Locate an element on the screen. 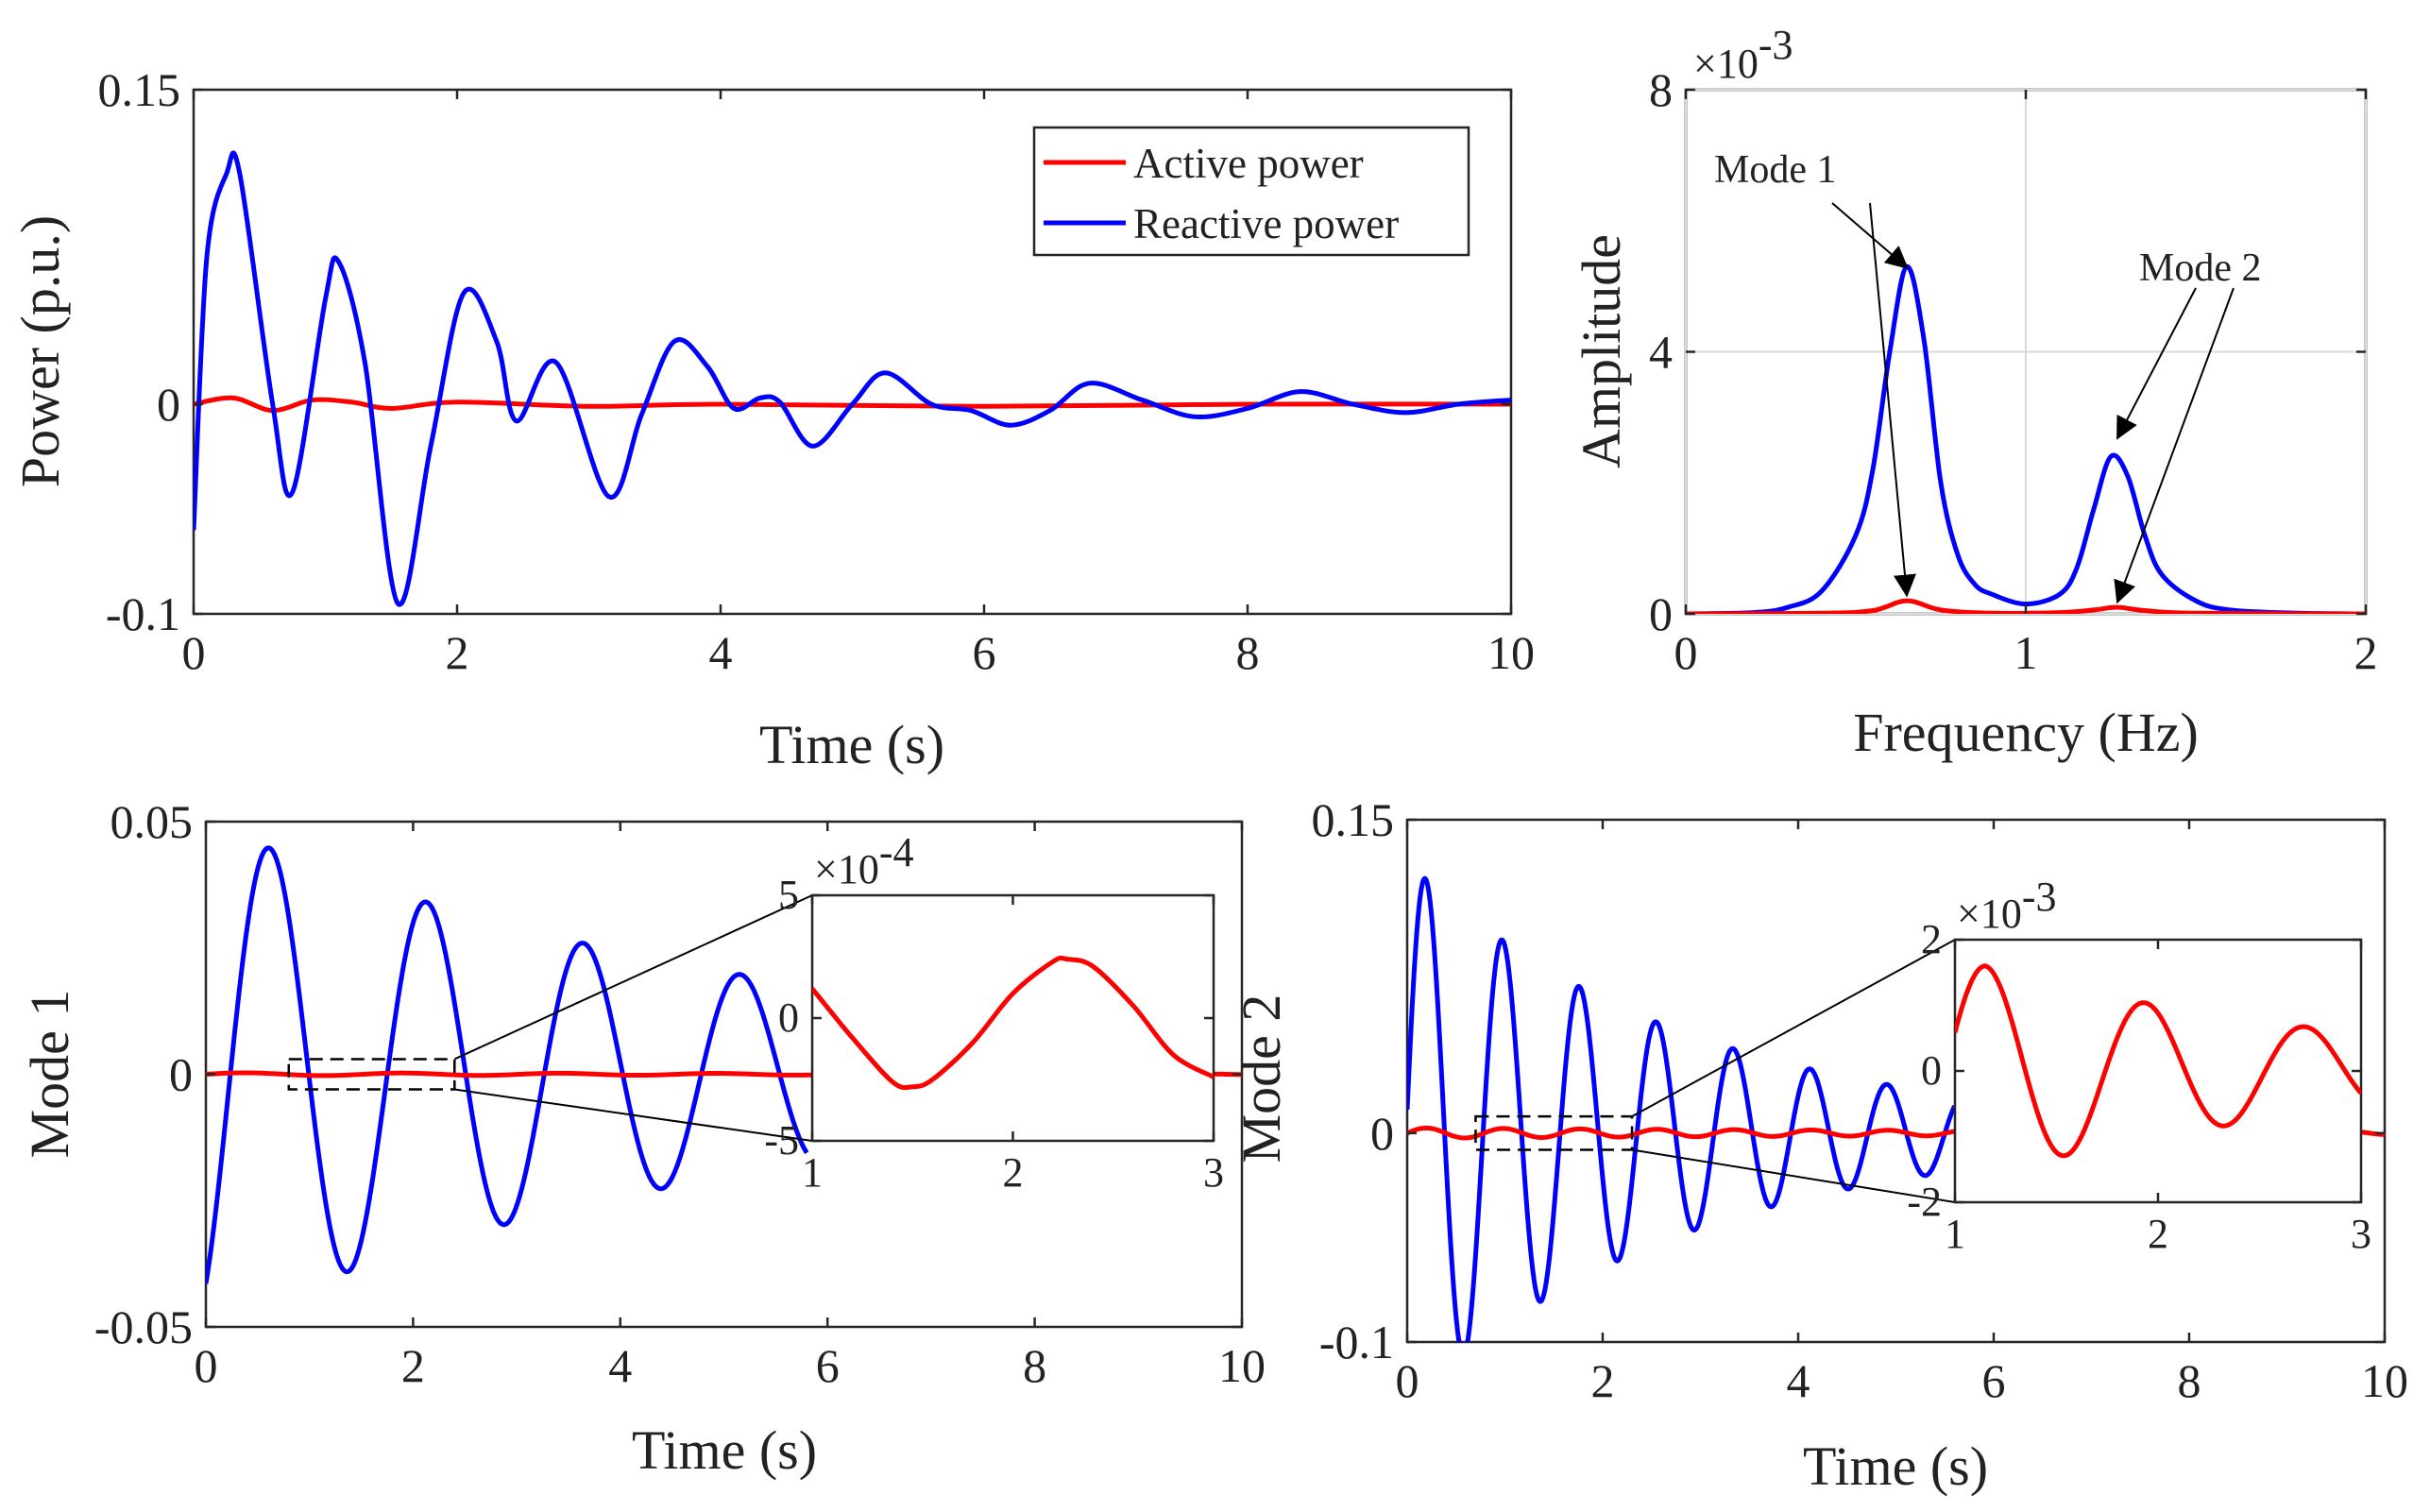 The width and height of the screenshot is (2430, 1512). scale-factor-top-right: ×10⁻³ is located at coordinates (1743, 55).